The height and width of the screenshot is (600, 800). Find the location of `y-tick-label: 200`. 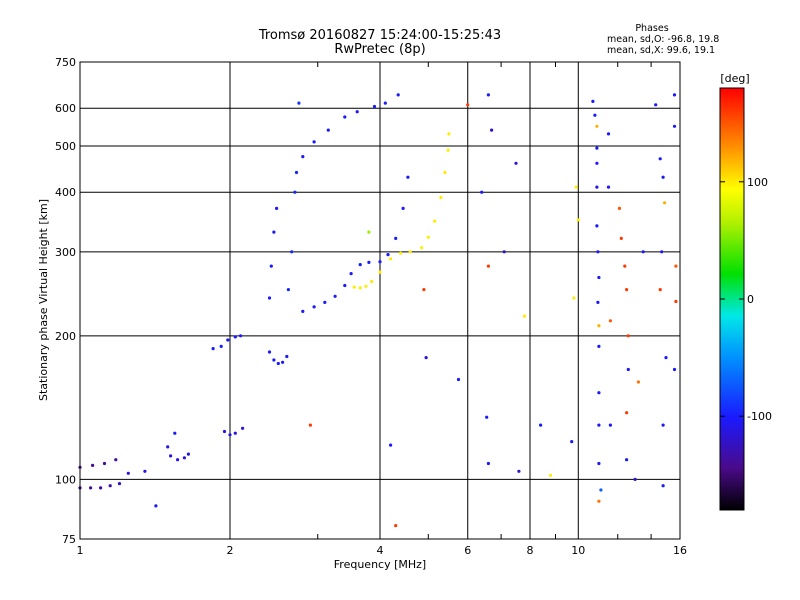

y-tick-label: 200 is located at coordinates (65, 336).